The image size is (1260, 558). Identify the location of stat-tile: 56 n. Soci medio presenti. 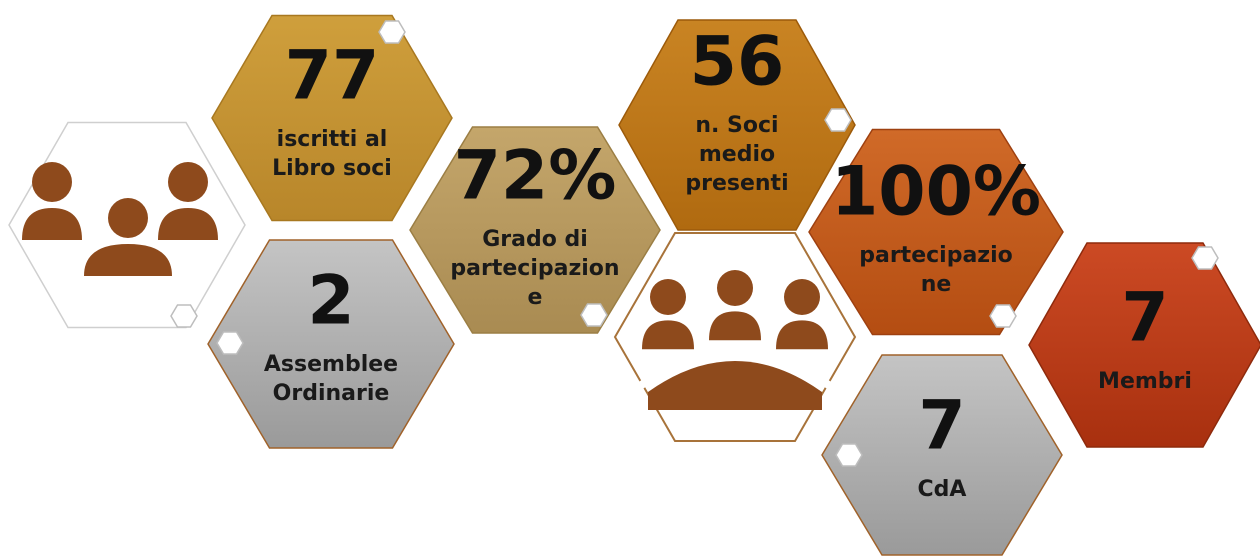
(737, 125).